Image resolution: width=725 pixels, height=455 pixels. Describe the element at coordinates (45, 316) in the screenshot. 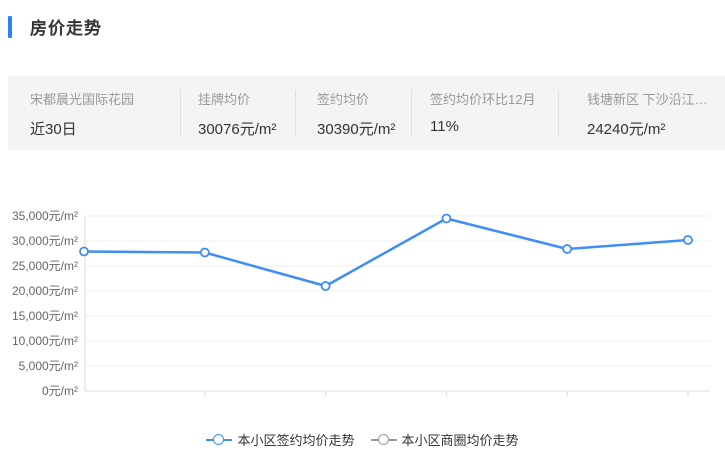

I see `svg-text: 15,000元/m²` at that location.